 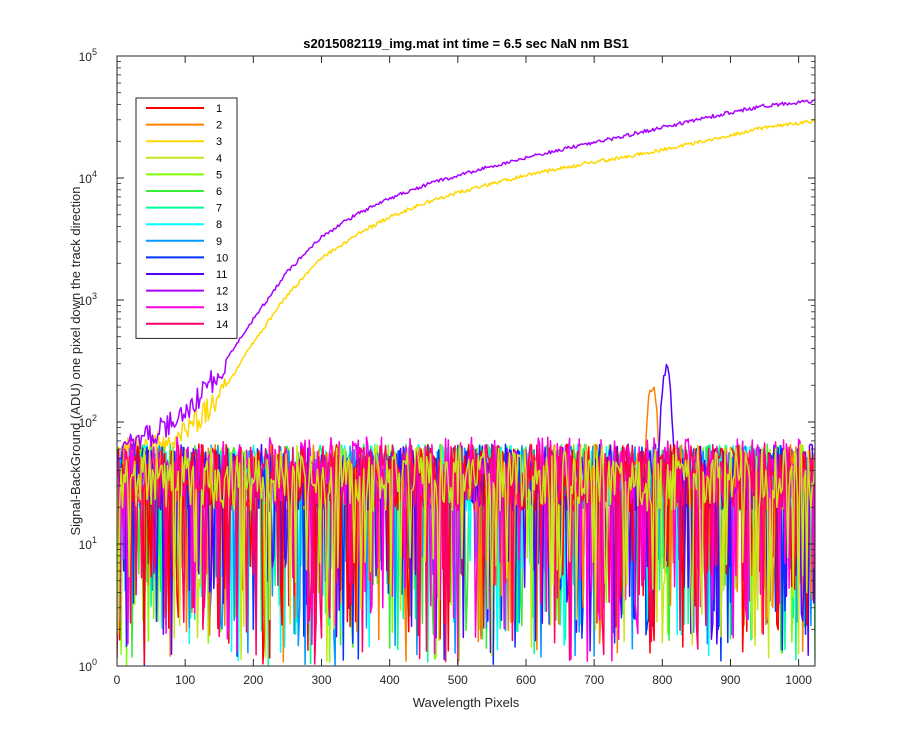 I want to click on legend-label-2: 2, so click(x=219, y=126).